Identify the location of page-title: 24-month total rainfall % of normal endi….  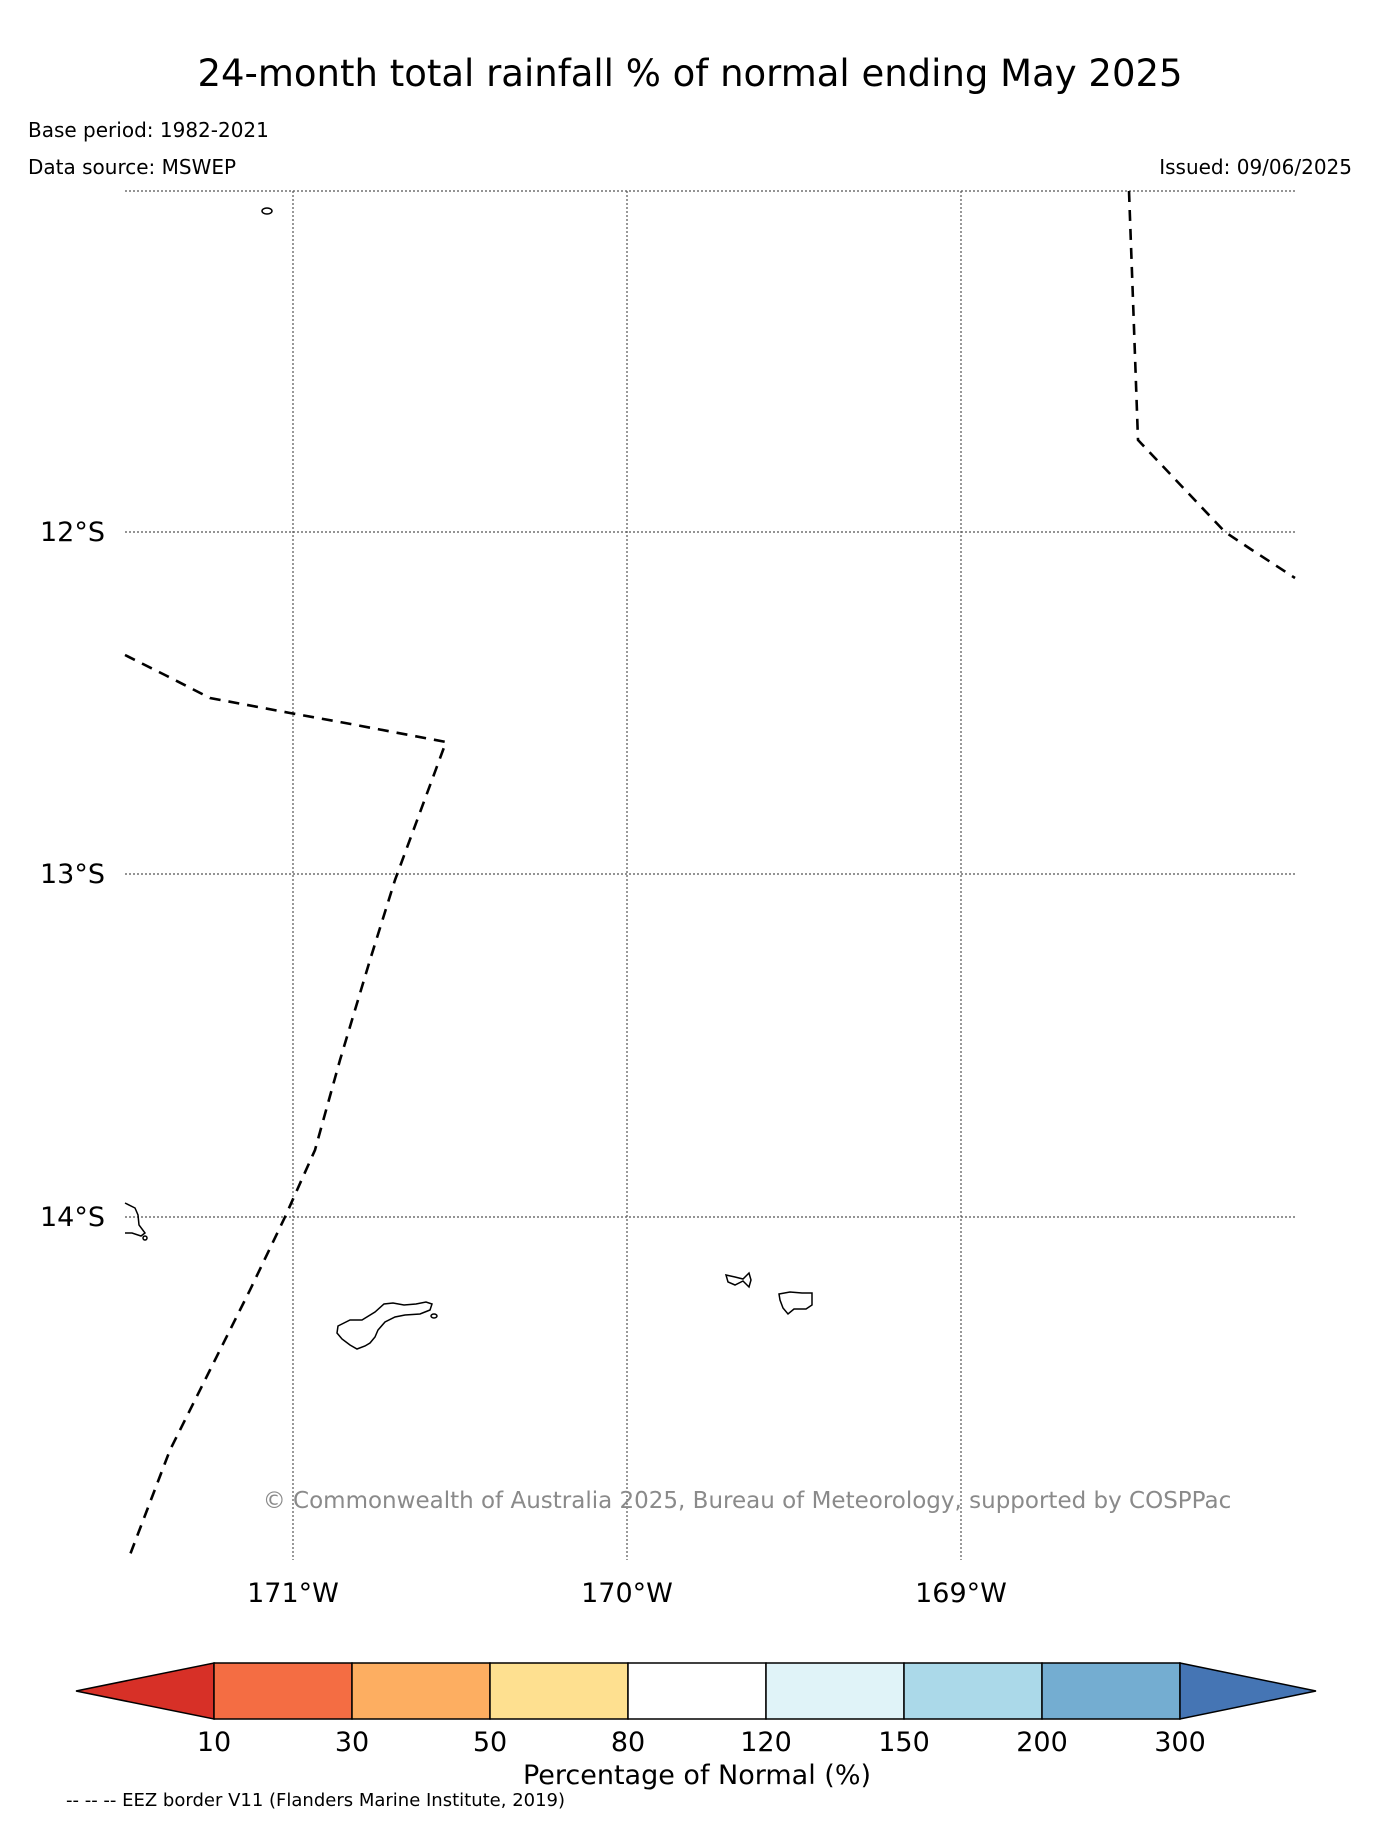
(690, 73).